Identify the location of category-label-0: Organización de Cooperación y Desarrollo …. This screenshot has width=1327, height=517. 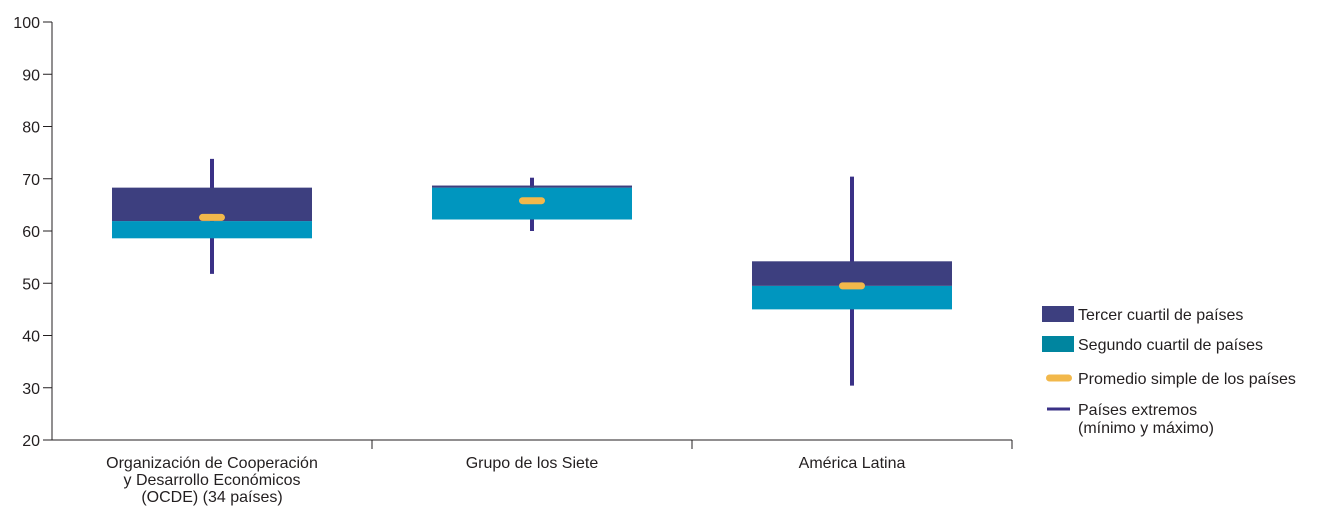
(212, 480).